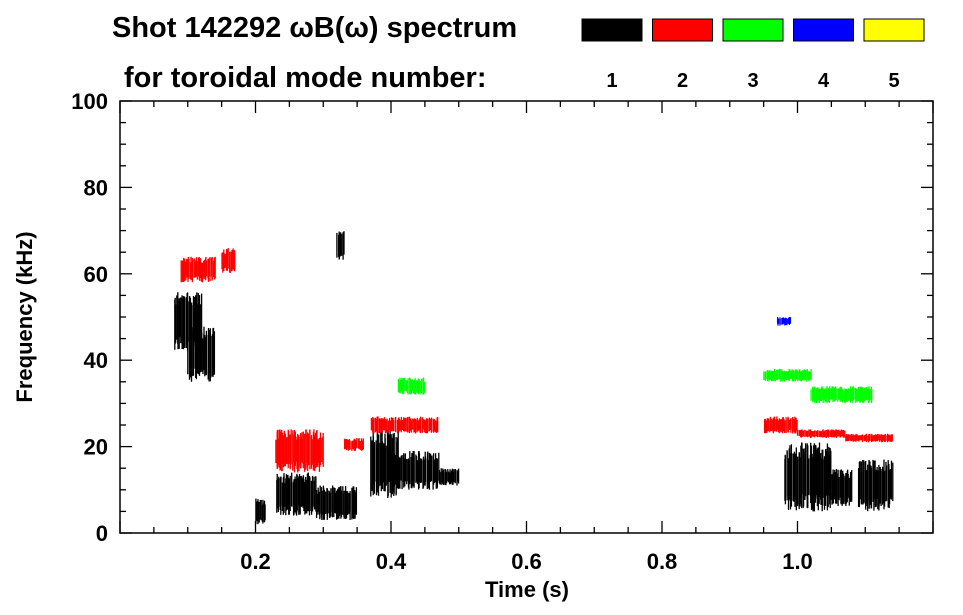 The image size is (963, 615). Describe the element at coordinates (662, 561) in the screenshot. I see `x-tick-label: 0.8` at that location.